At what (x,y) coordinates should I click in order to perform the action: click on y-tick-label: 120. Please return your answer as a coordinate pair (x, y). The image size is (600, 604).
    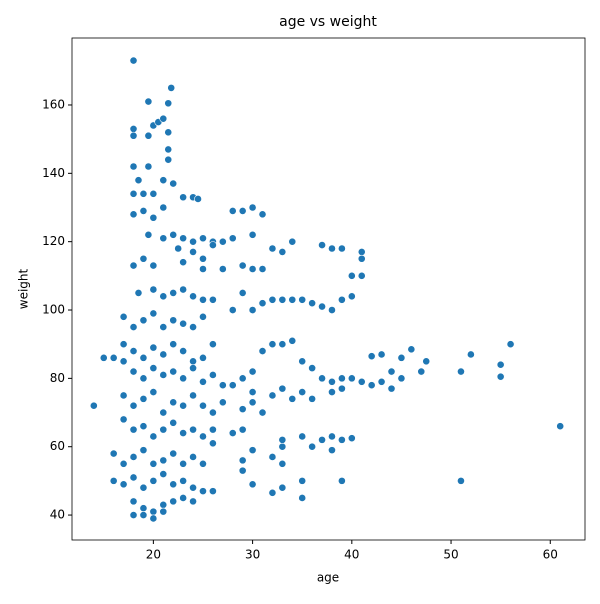
    Looking at the image, I should click on (53, 241).